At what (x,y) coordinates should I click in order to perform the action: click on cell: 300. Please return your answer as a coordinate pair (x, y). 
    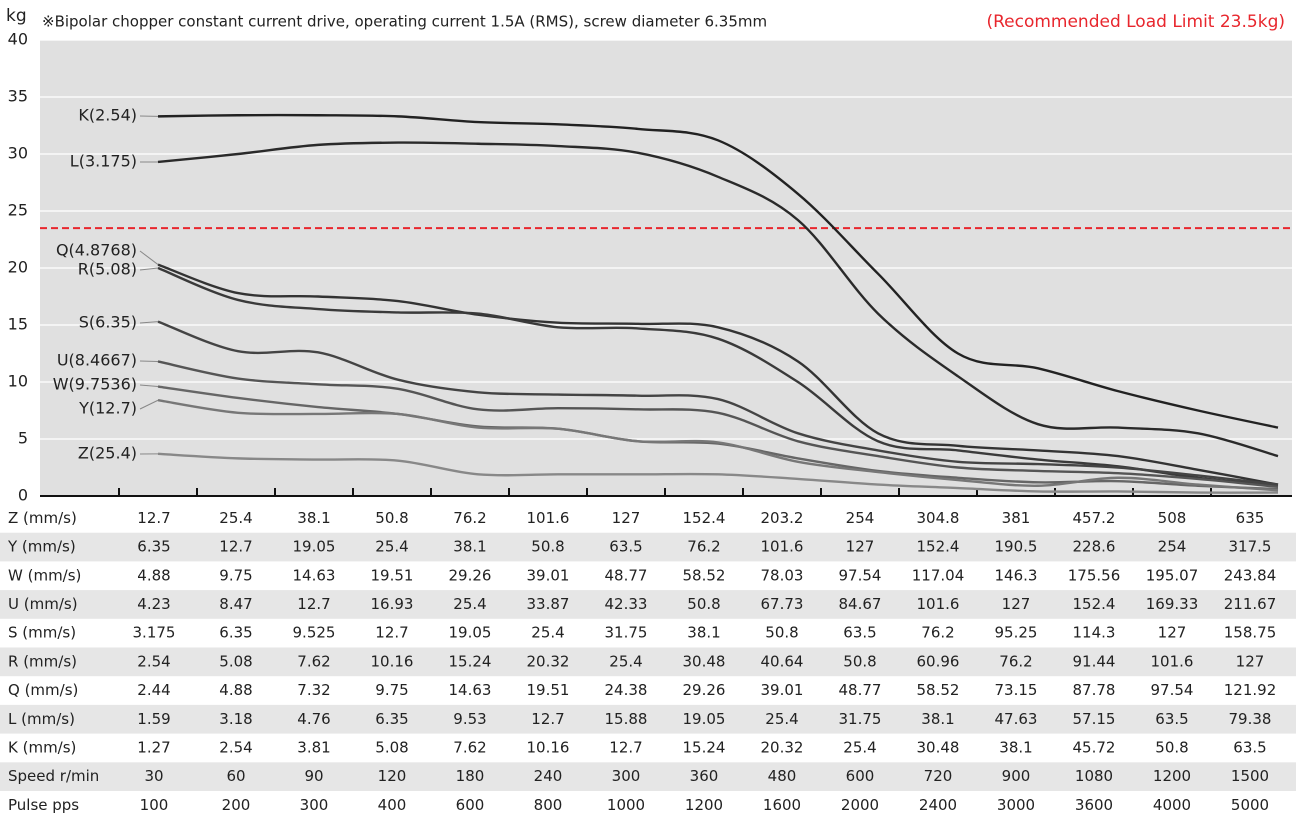
    Looking at the image, I should click on (314, 805).